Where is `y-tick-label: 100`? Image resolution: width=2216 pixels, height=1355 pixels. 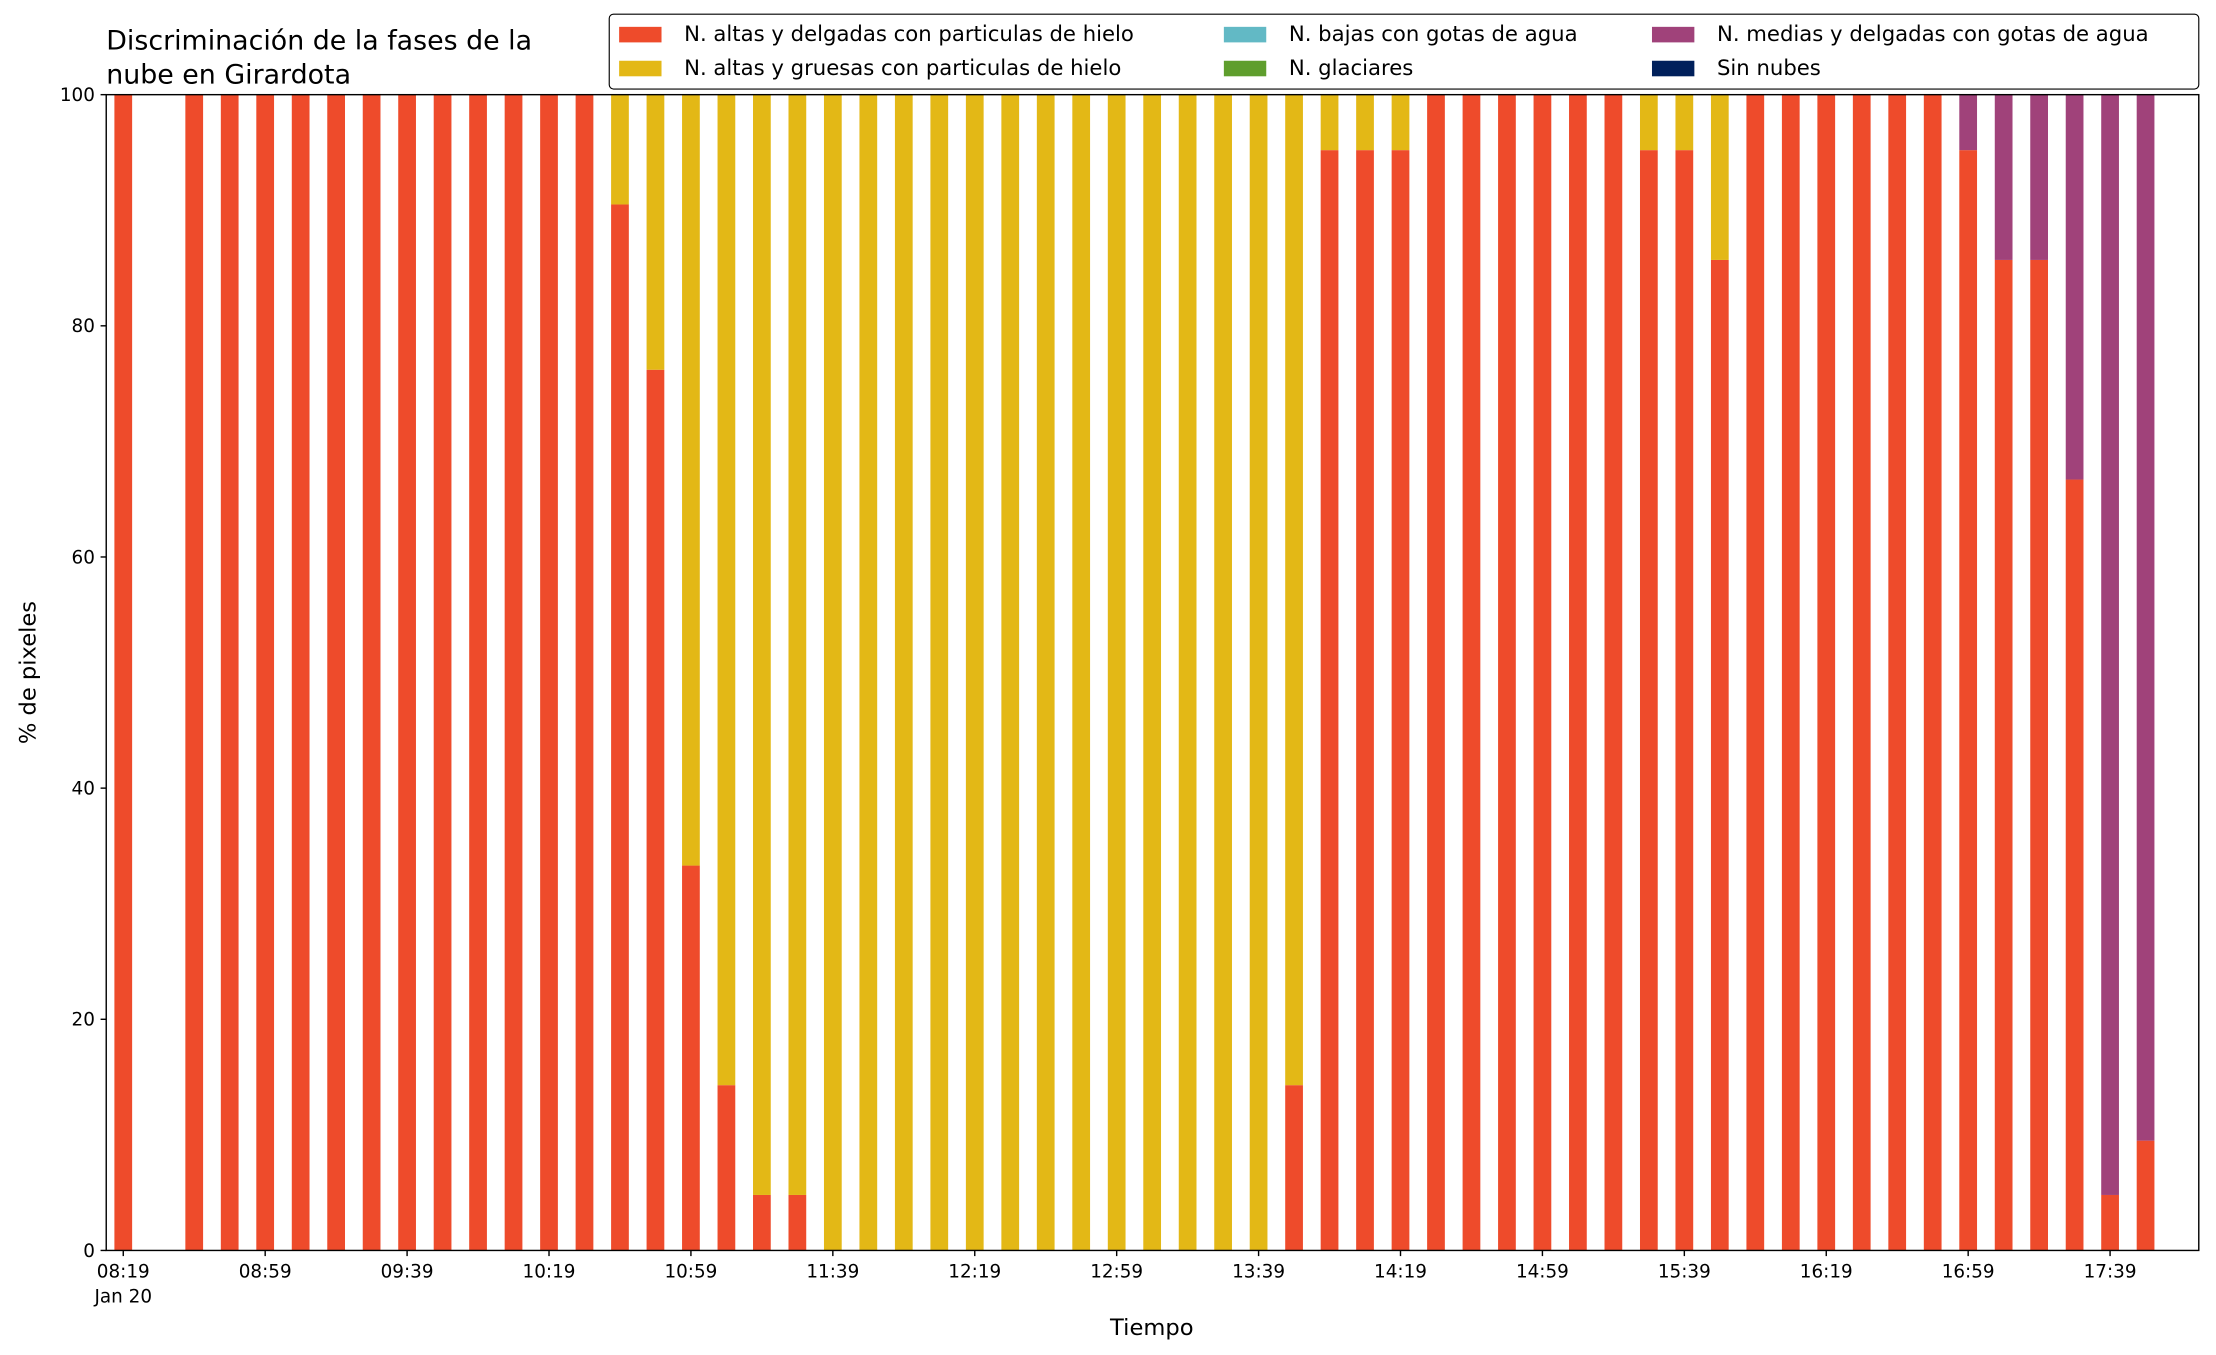
y-tick-label: 100 is located at coordinates (77, 95).